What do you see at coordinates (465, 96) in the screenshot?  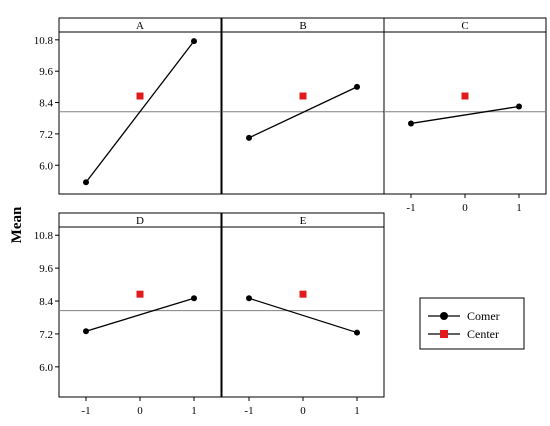 I see `center-point-c` at bounding box center [465, 96].